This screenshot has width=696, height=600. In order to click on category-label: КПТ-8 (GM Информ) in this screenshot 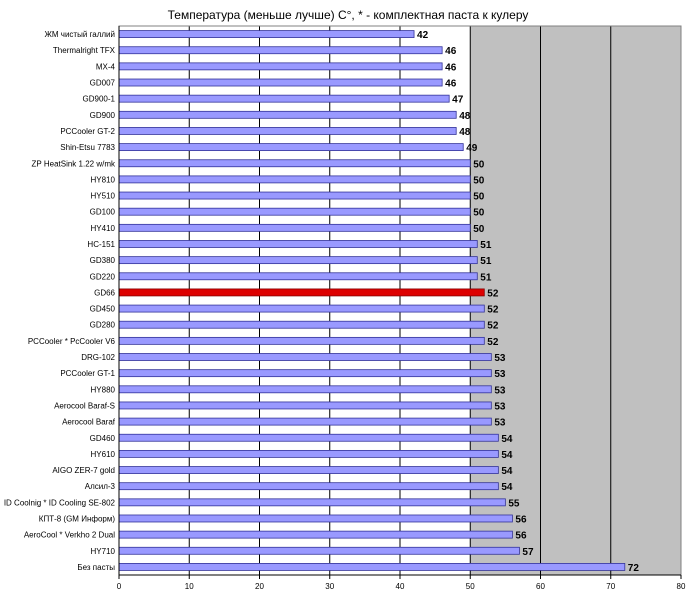, I will do `click(77, 518)`.